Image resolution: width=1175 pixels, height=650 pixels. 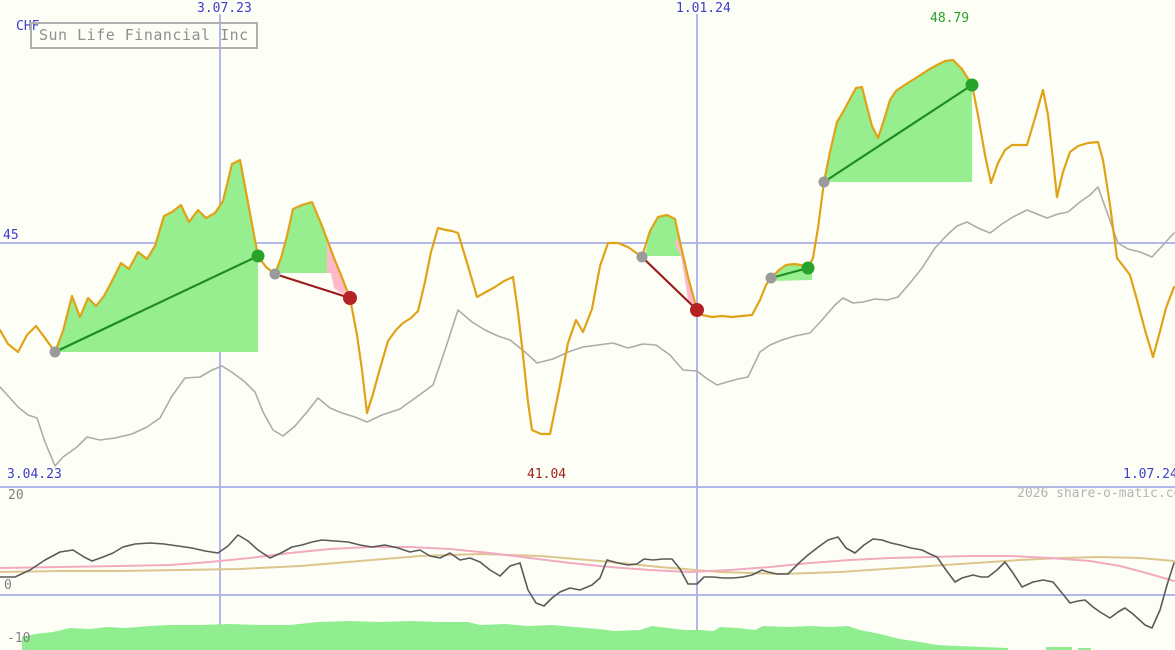 I want to click on min-price-label: 41.04, so click(x=547, y=474).